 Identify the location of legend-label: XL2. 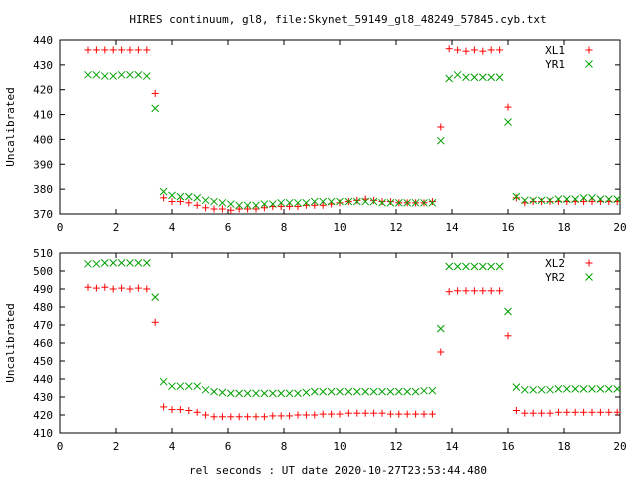
(555, 263).